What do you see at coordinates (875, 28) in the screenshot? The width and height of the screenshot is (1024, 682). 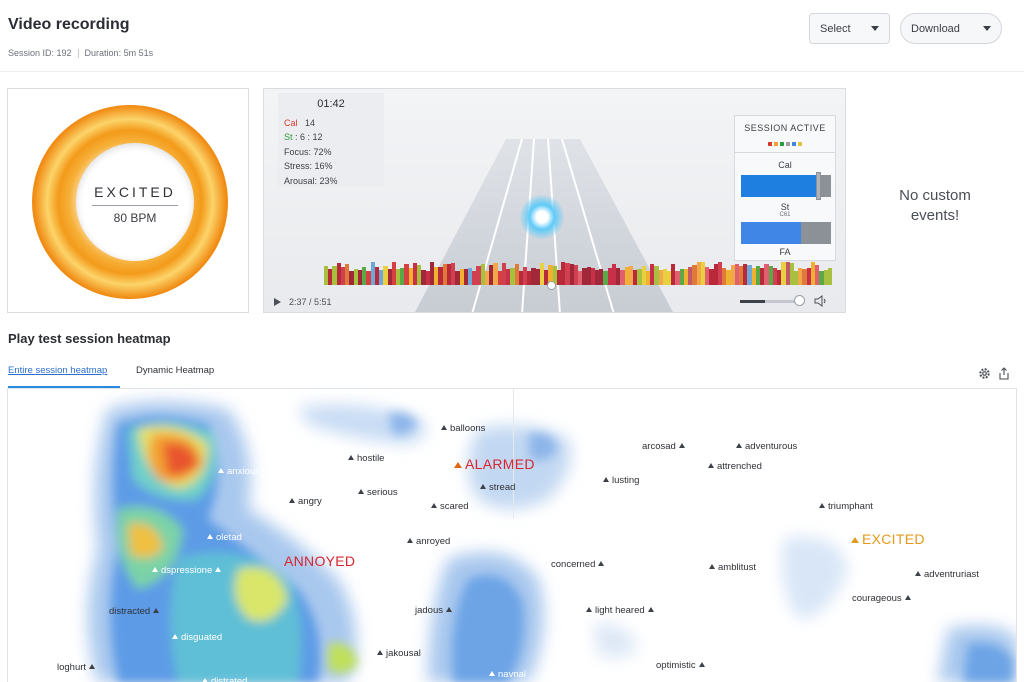 I see `chevron-down-icon` at bounding box center [875, 28].